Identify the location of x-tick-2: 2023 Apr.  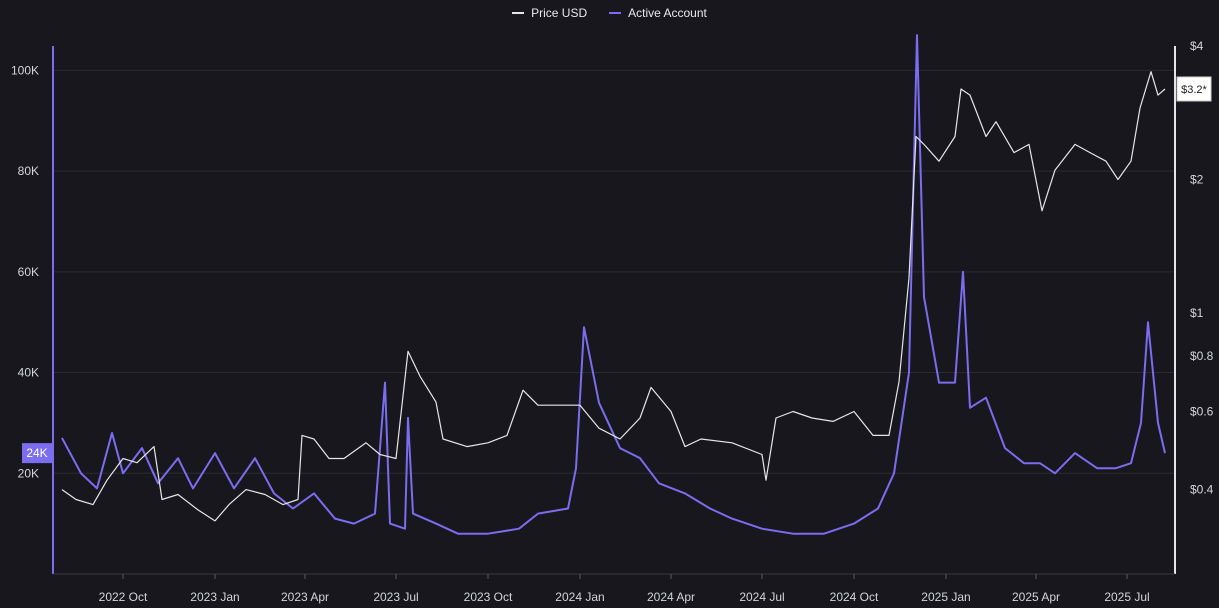
(305, 597).